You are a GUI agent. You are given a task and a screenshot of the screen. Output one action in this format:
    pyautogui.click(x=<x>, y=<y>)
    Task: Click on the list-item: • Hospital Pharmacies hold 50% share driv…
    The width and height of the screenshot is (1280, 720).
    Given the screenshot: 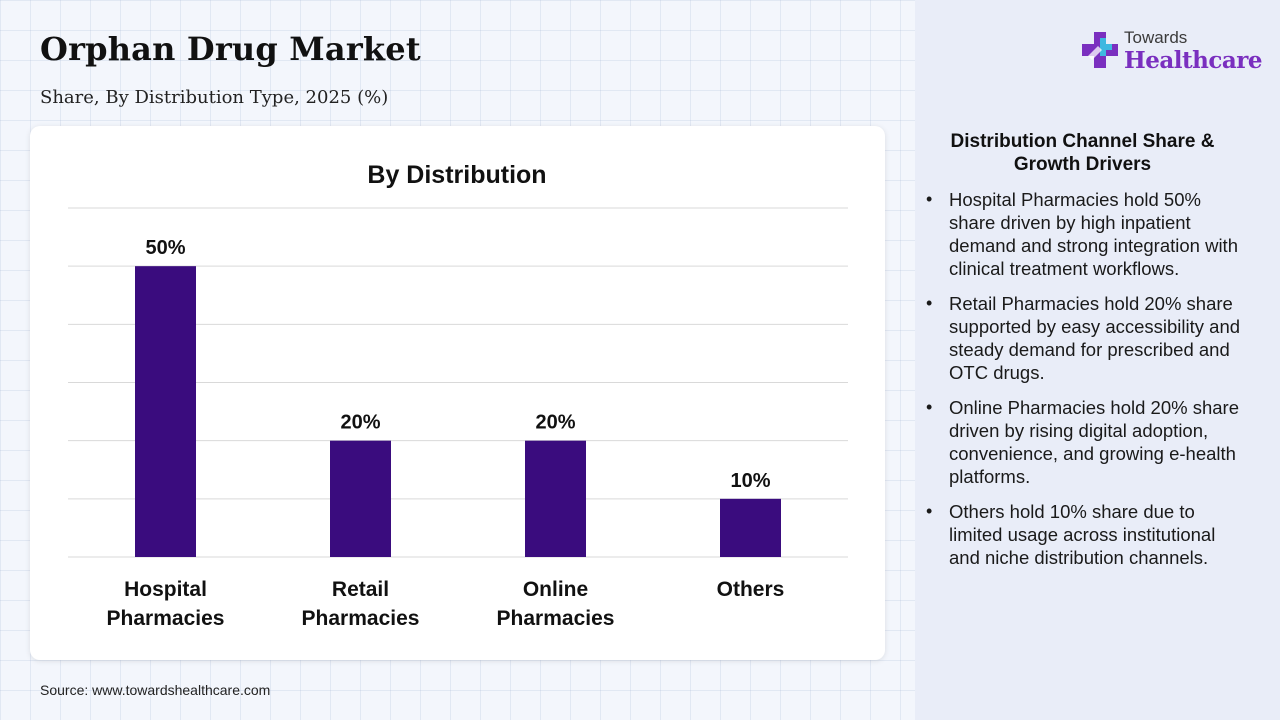 What is the action you would take?
    pyautogui.click(x=1082, y=234)
    